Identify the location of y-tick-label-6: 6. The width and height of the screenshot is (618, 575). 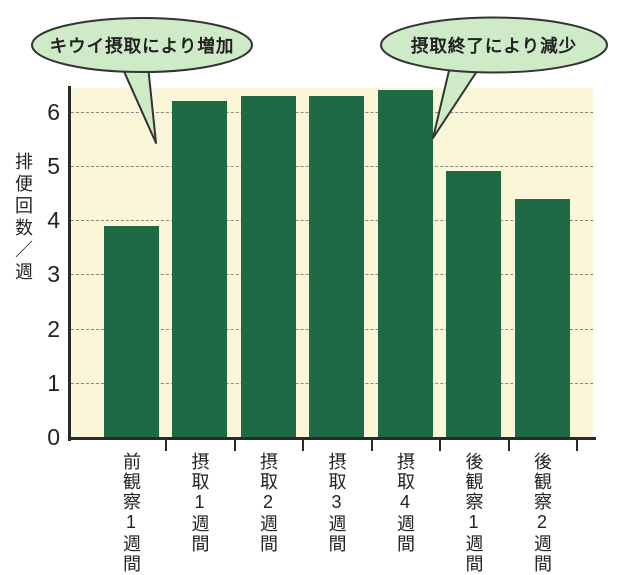
(53, 111).